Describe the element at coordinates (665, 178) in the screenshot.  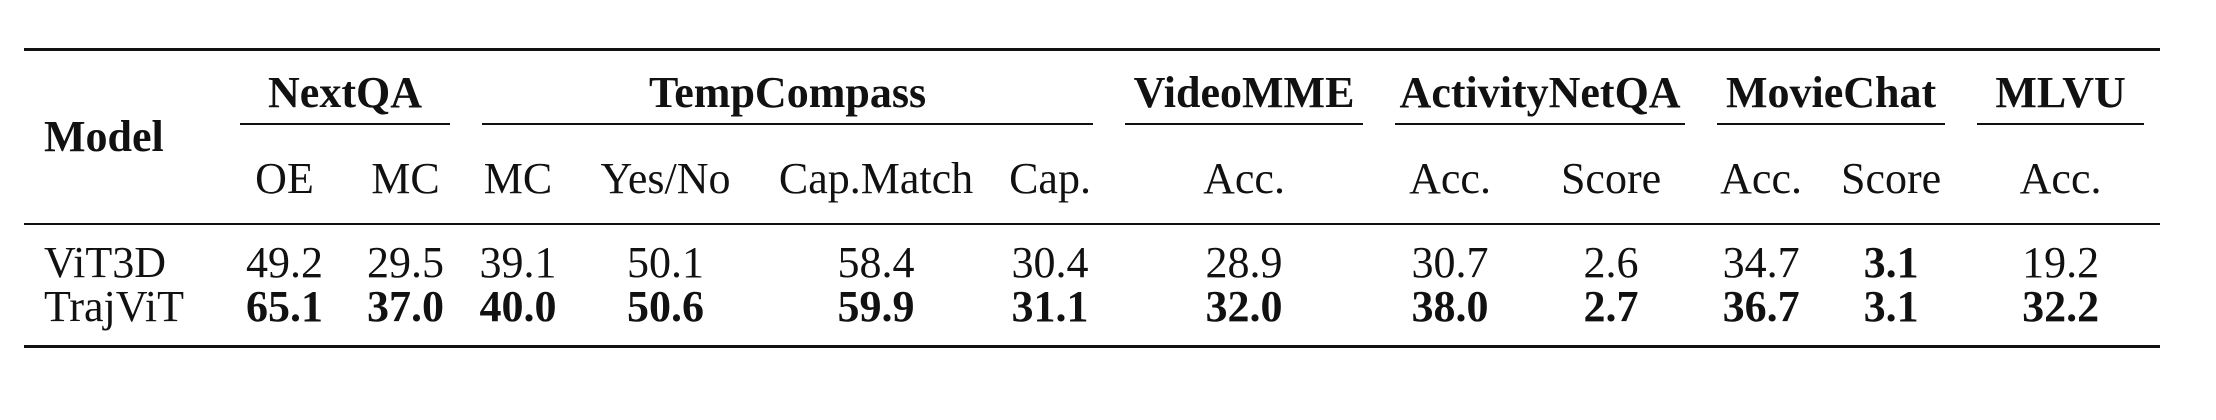
I see `subheader-cell: Yes/No` at that location.